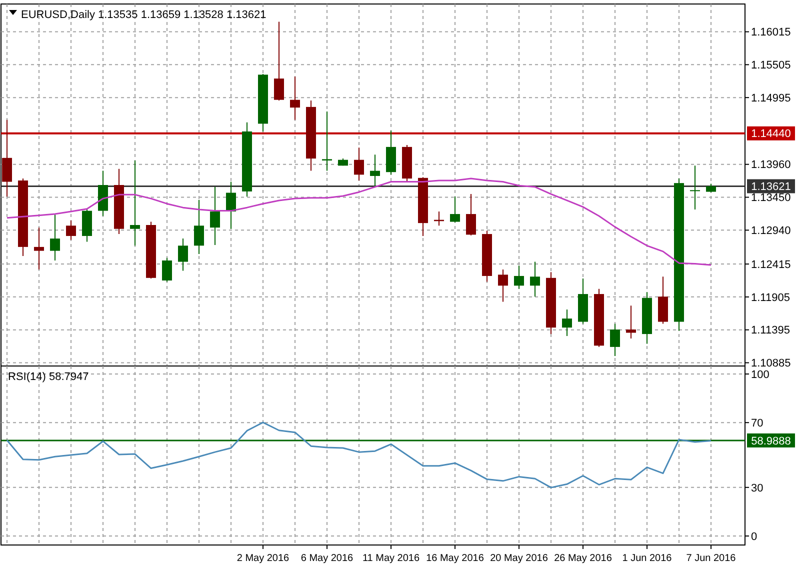  I want to click on chart-title: EURUSD,Daily 1.13535 1.13659 1.13528 1.13621, so click(143, 15).